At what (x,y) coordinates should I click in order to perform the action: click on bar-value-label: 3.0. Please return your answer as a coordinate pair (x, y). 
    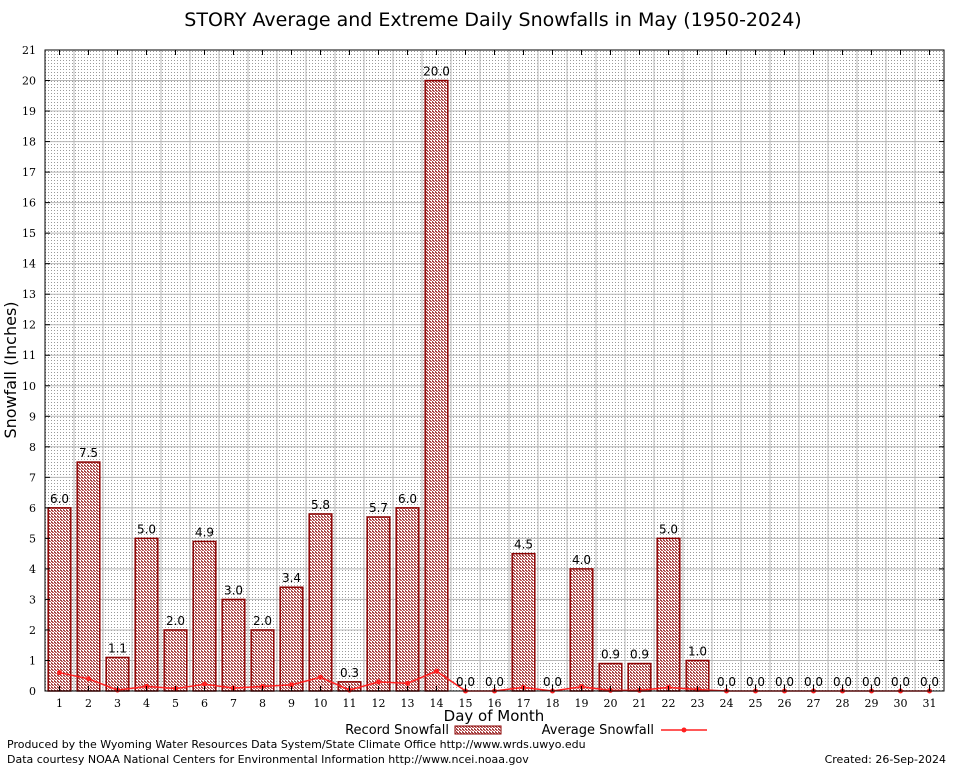
    Looking at the image, I should click on (233, 590).